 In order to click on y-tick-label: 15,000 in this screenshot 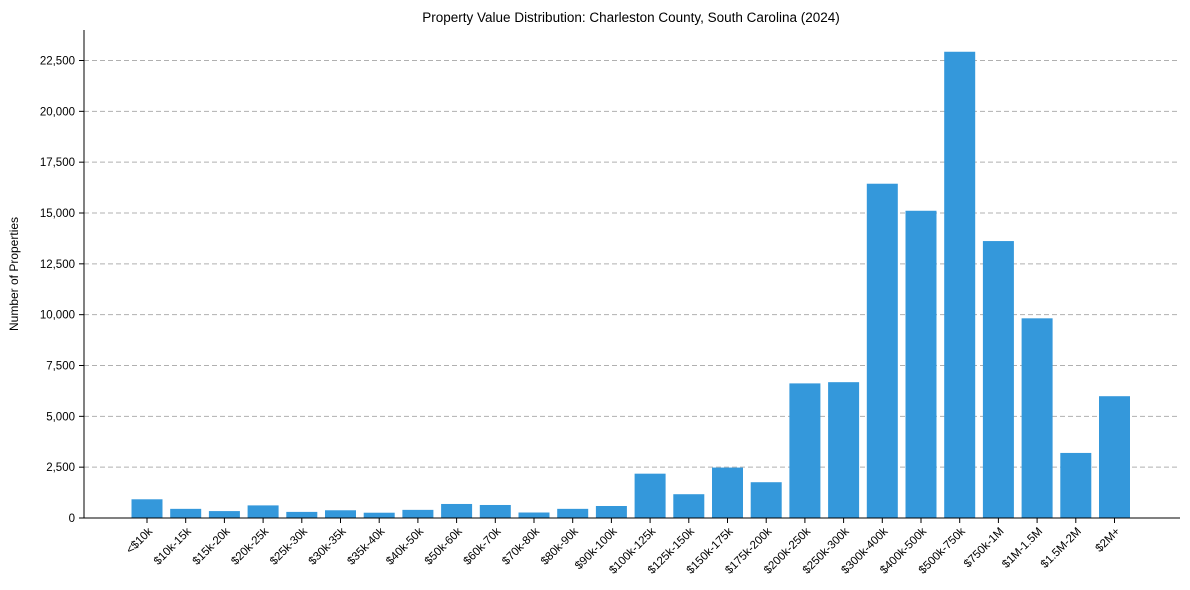, I will do `click(57, 214)`.